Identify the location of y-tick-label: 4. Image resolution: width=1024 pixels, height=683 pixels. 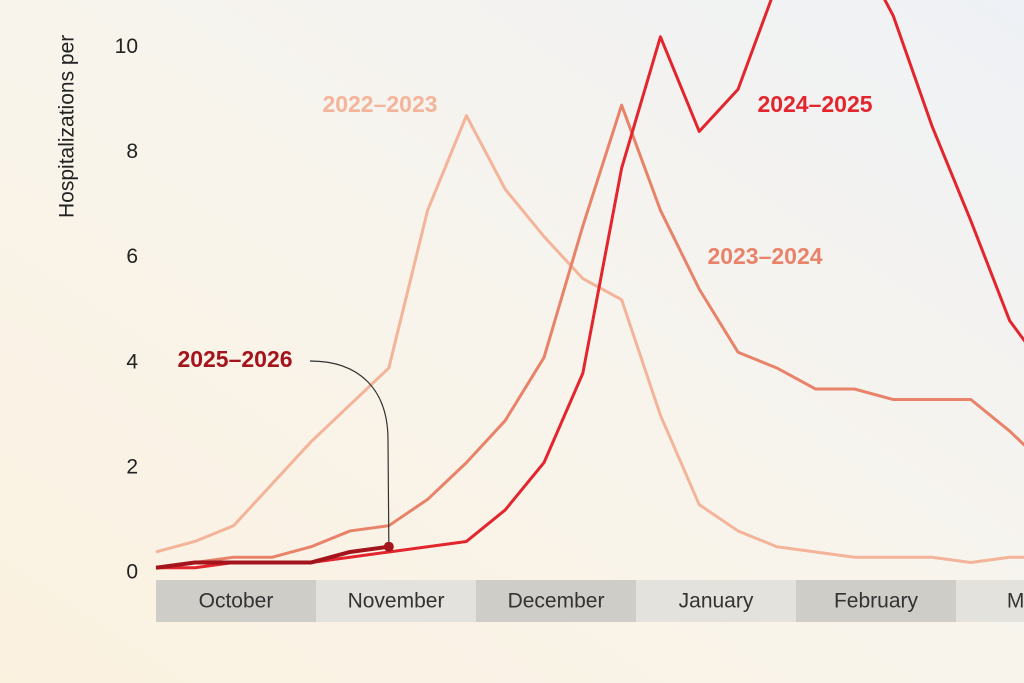
(132, 361).